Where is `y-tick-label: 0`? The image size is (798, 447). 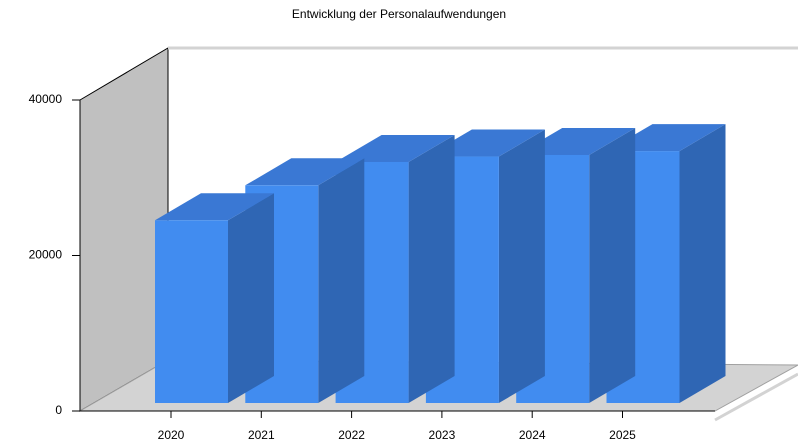 y-tick-label: 0 is located at coordinates (58, 410).